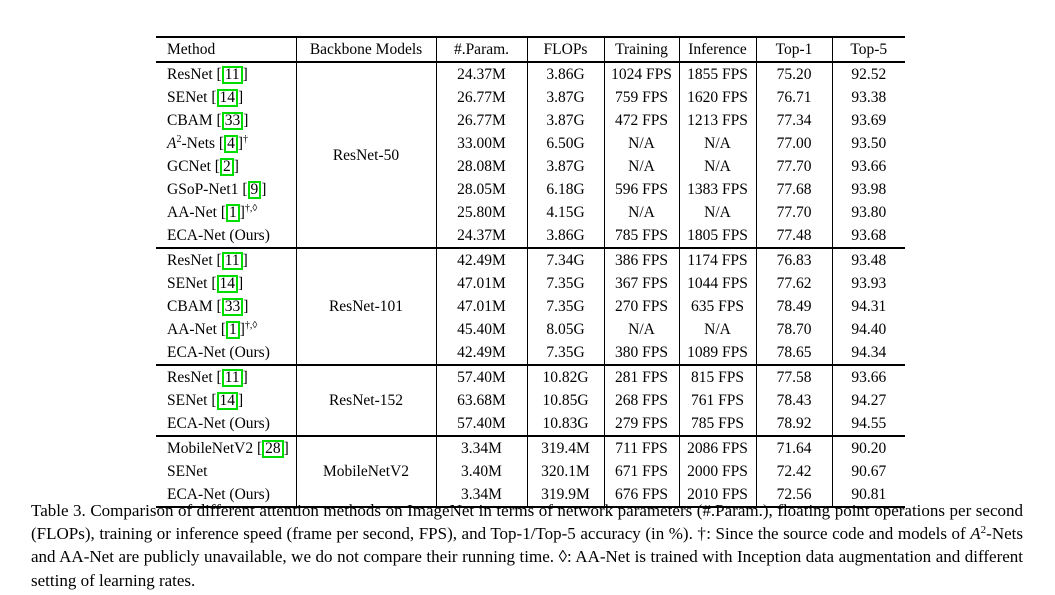 This screenshot has width=1055, height=595. I want to click on text-segment: SENet, so click(189, 283).